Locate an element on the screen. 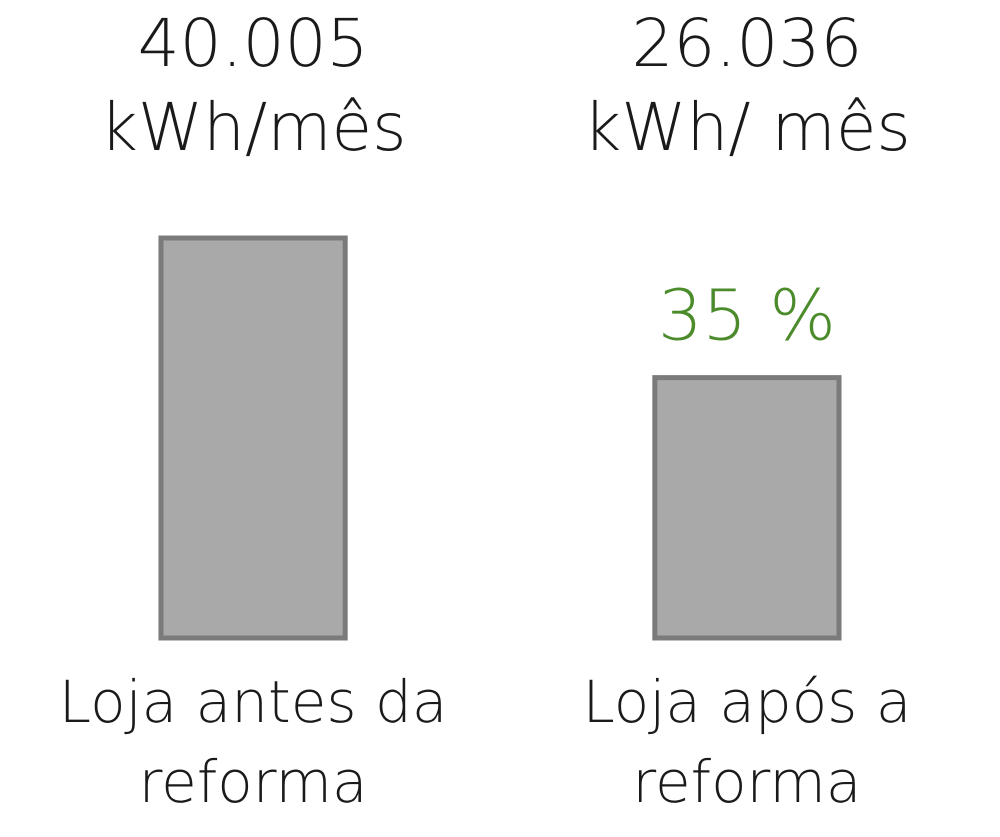 This screenshot has height=837, width=1000. x-tick-label: Loja após a reforma is located at coordinates (747, 742).